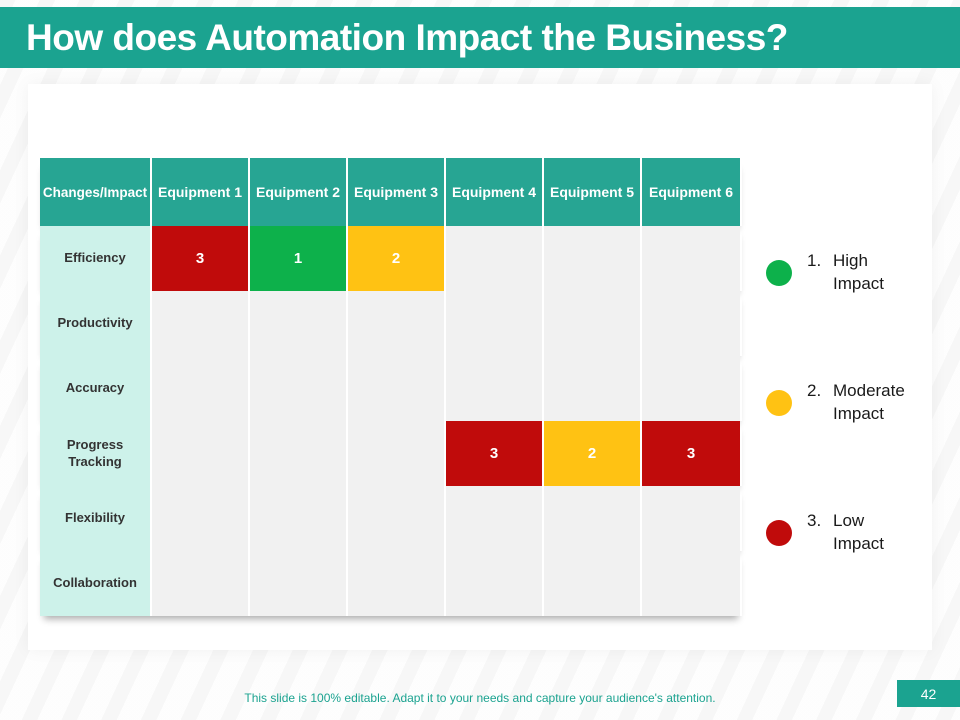 The width and height of the screenshot is (960, 720). What do you see at coordinates (96, 388) in the screenshot?
I see `row-label: Accuracy` at bounding box center [96, 388].